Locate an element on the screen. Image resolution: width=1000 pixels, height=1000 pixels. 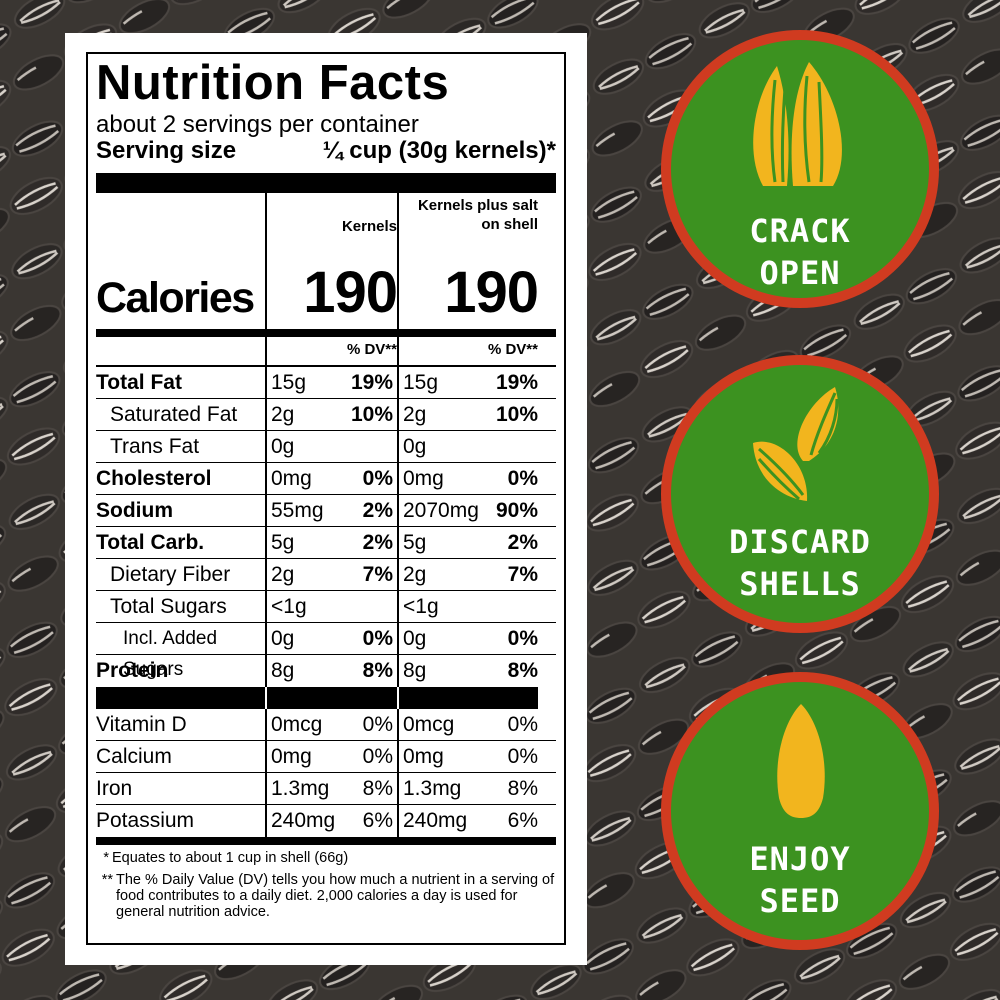
nutrient-name: Incl. Added Sugars is located at coordinates (181, 654).